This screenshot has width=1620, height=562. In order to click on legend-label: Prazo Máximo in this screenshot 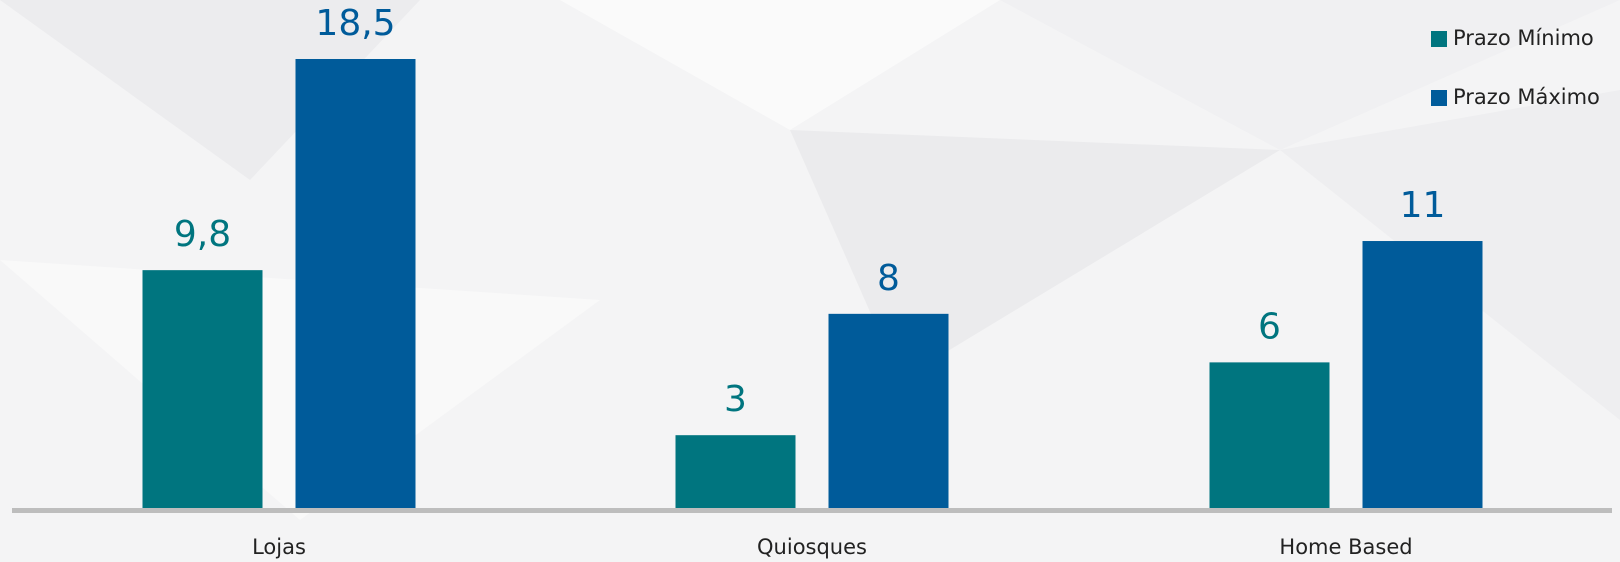, I will do `click(1526, 97)`.